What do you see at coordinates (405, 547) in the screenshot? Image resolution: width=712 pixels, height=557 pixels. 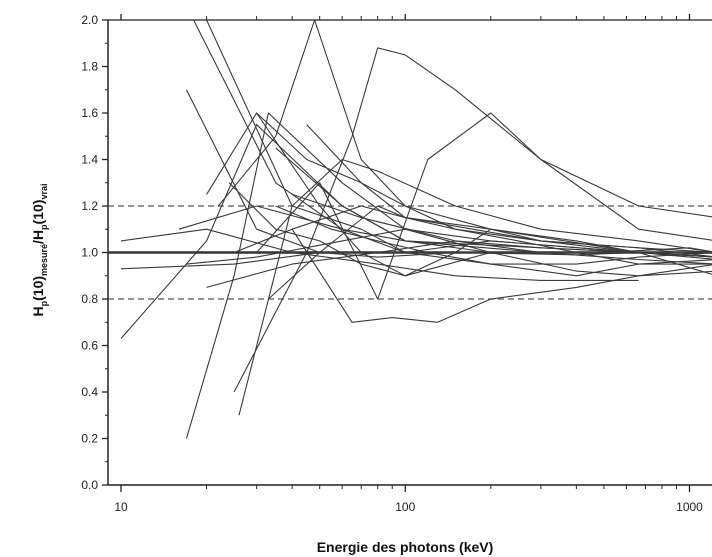 I see `x-axis-label: Energie des photons (keV)` at bounding box center [405, 547].